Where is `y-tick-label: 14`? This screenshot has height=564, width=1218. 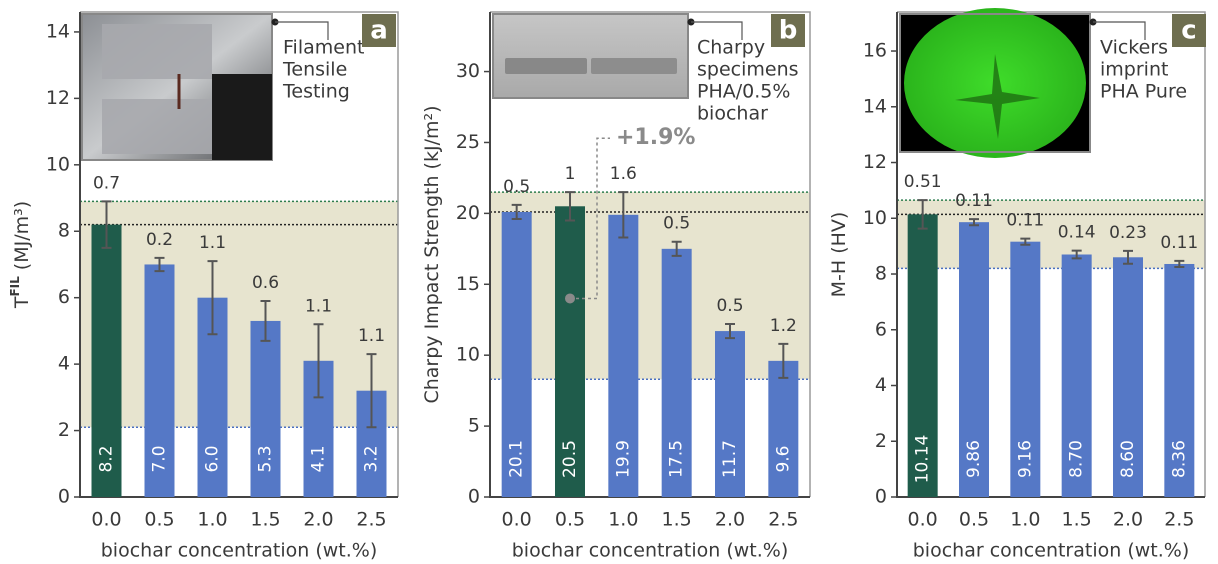
y-tick-label: 14 is located at coordinates (875, 106).